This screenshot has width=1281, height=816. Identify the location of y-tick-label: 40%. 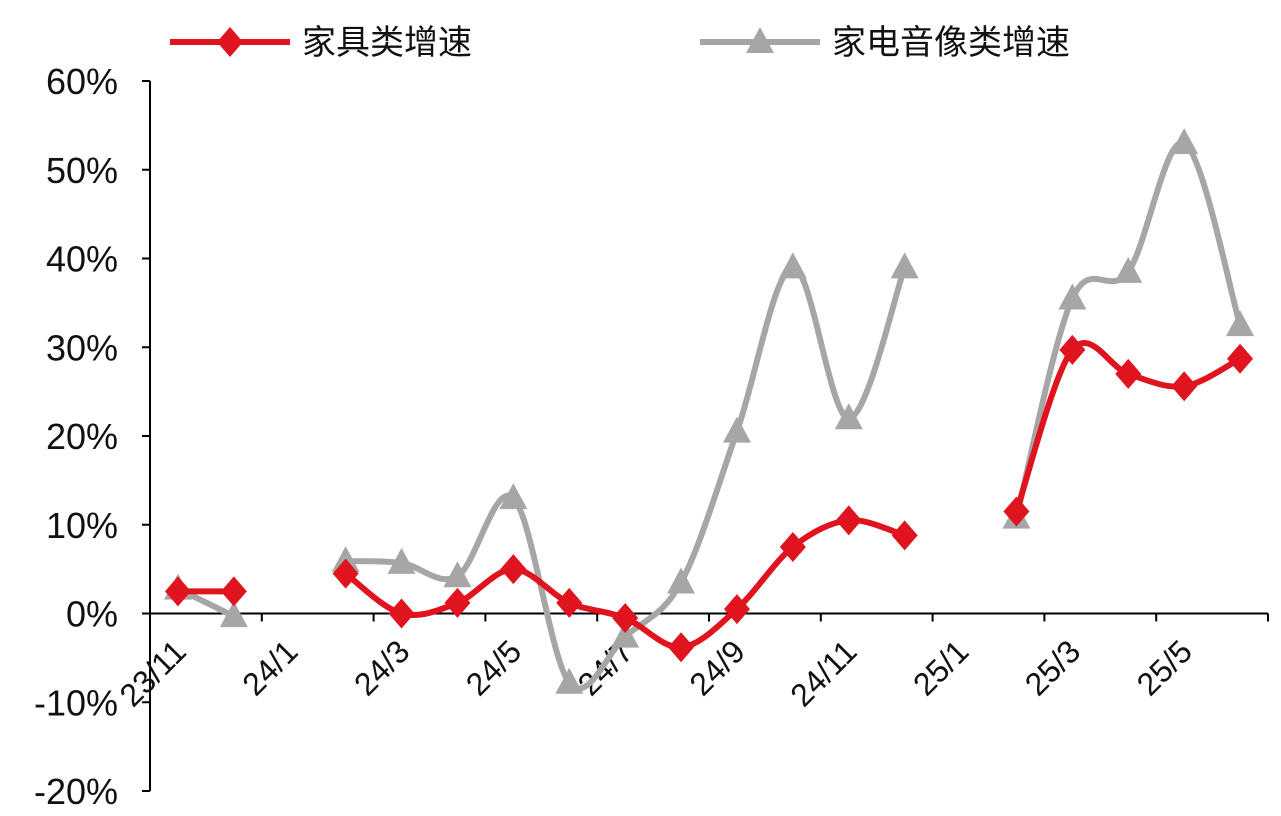
(82, 259).